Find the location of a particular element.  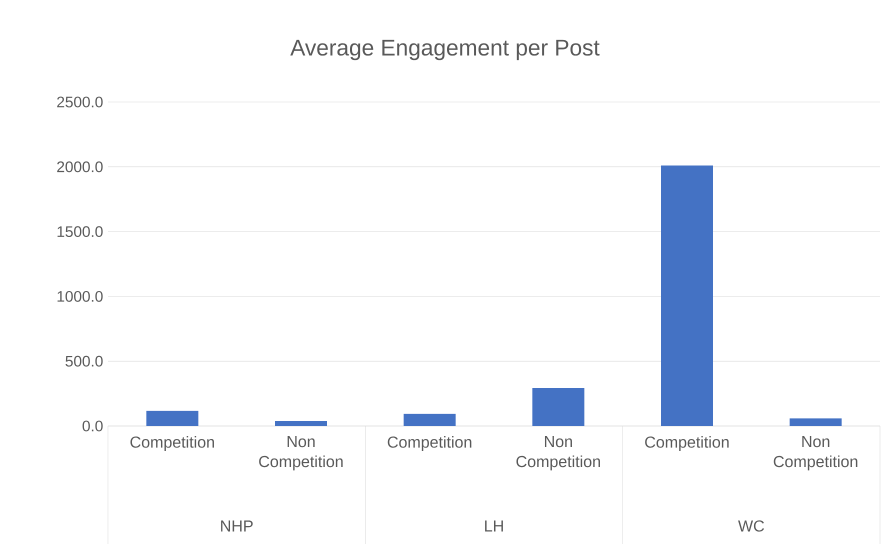

y-tick-label: 2000.0 is located at coordinates (80, 166).